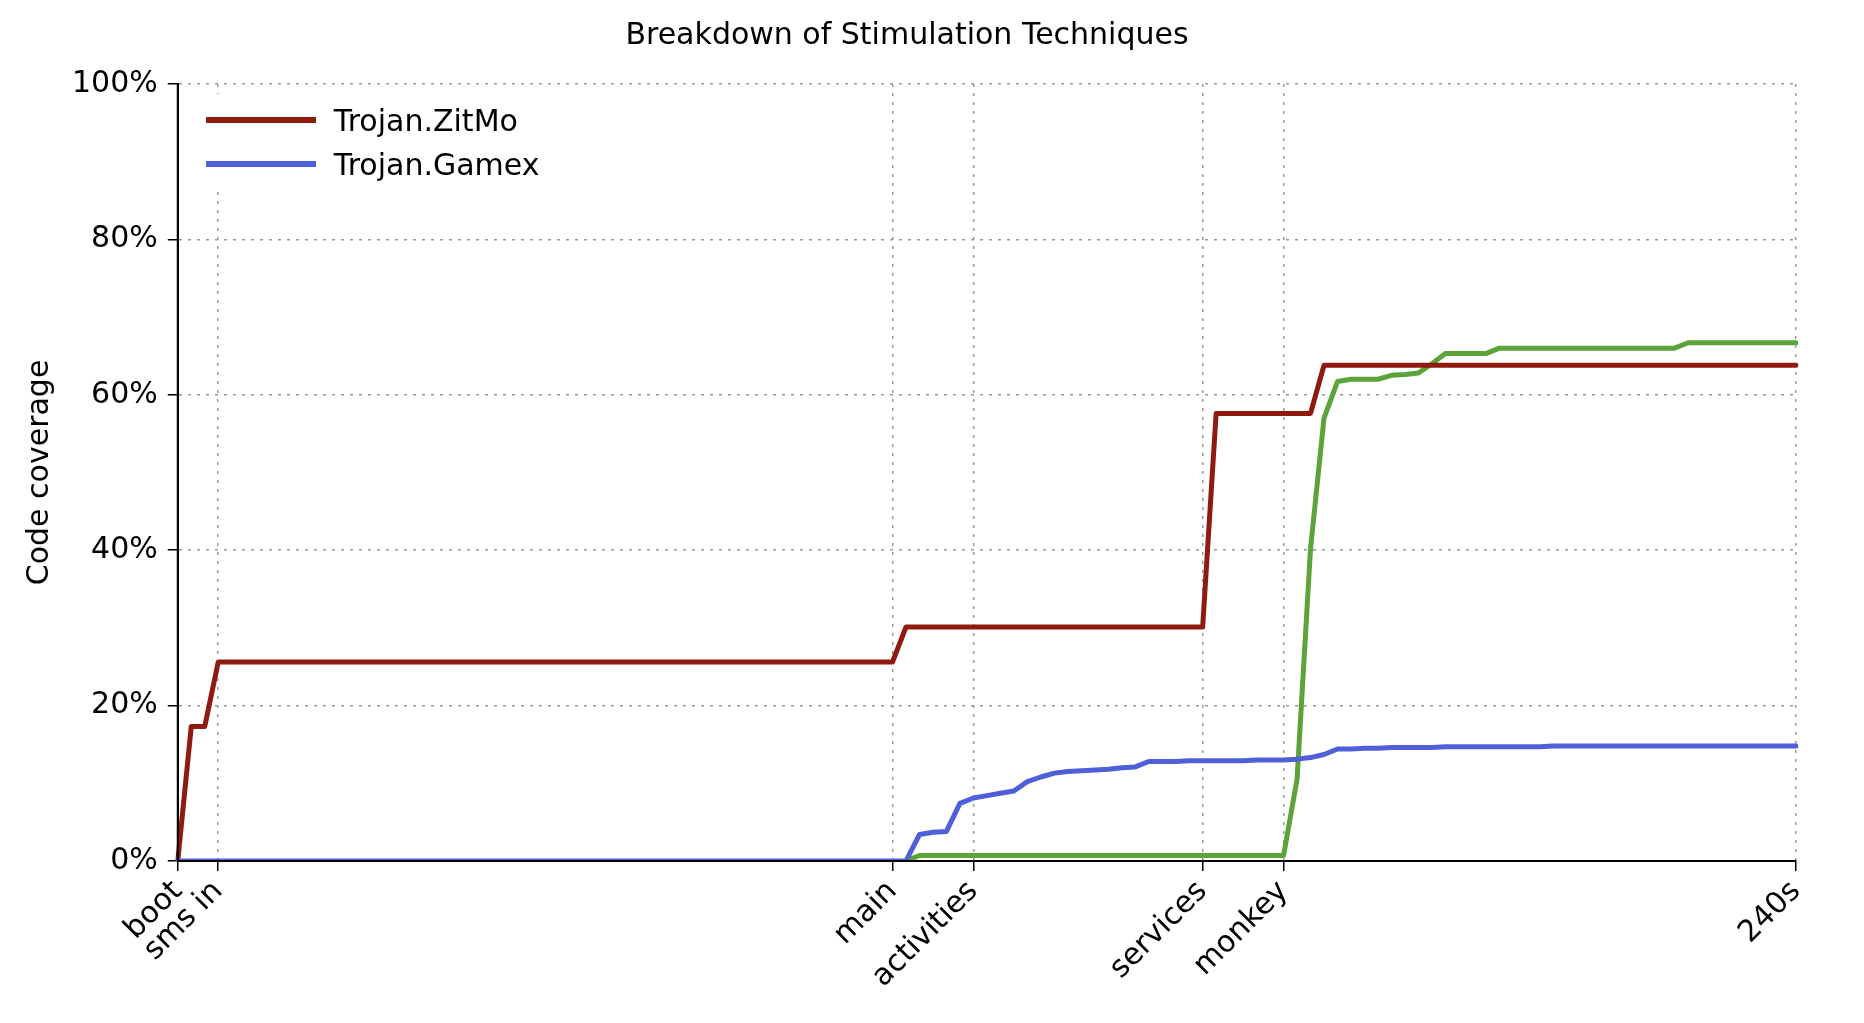 Image resolution: width=1864 pixels, height=1023 pixels. What do you see at coordinates (37, 472) in the screenshot?
I see `y-axis-title: Code coverage` at bounding box center [37, 472].